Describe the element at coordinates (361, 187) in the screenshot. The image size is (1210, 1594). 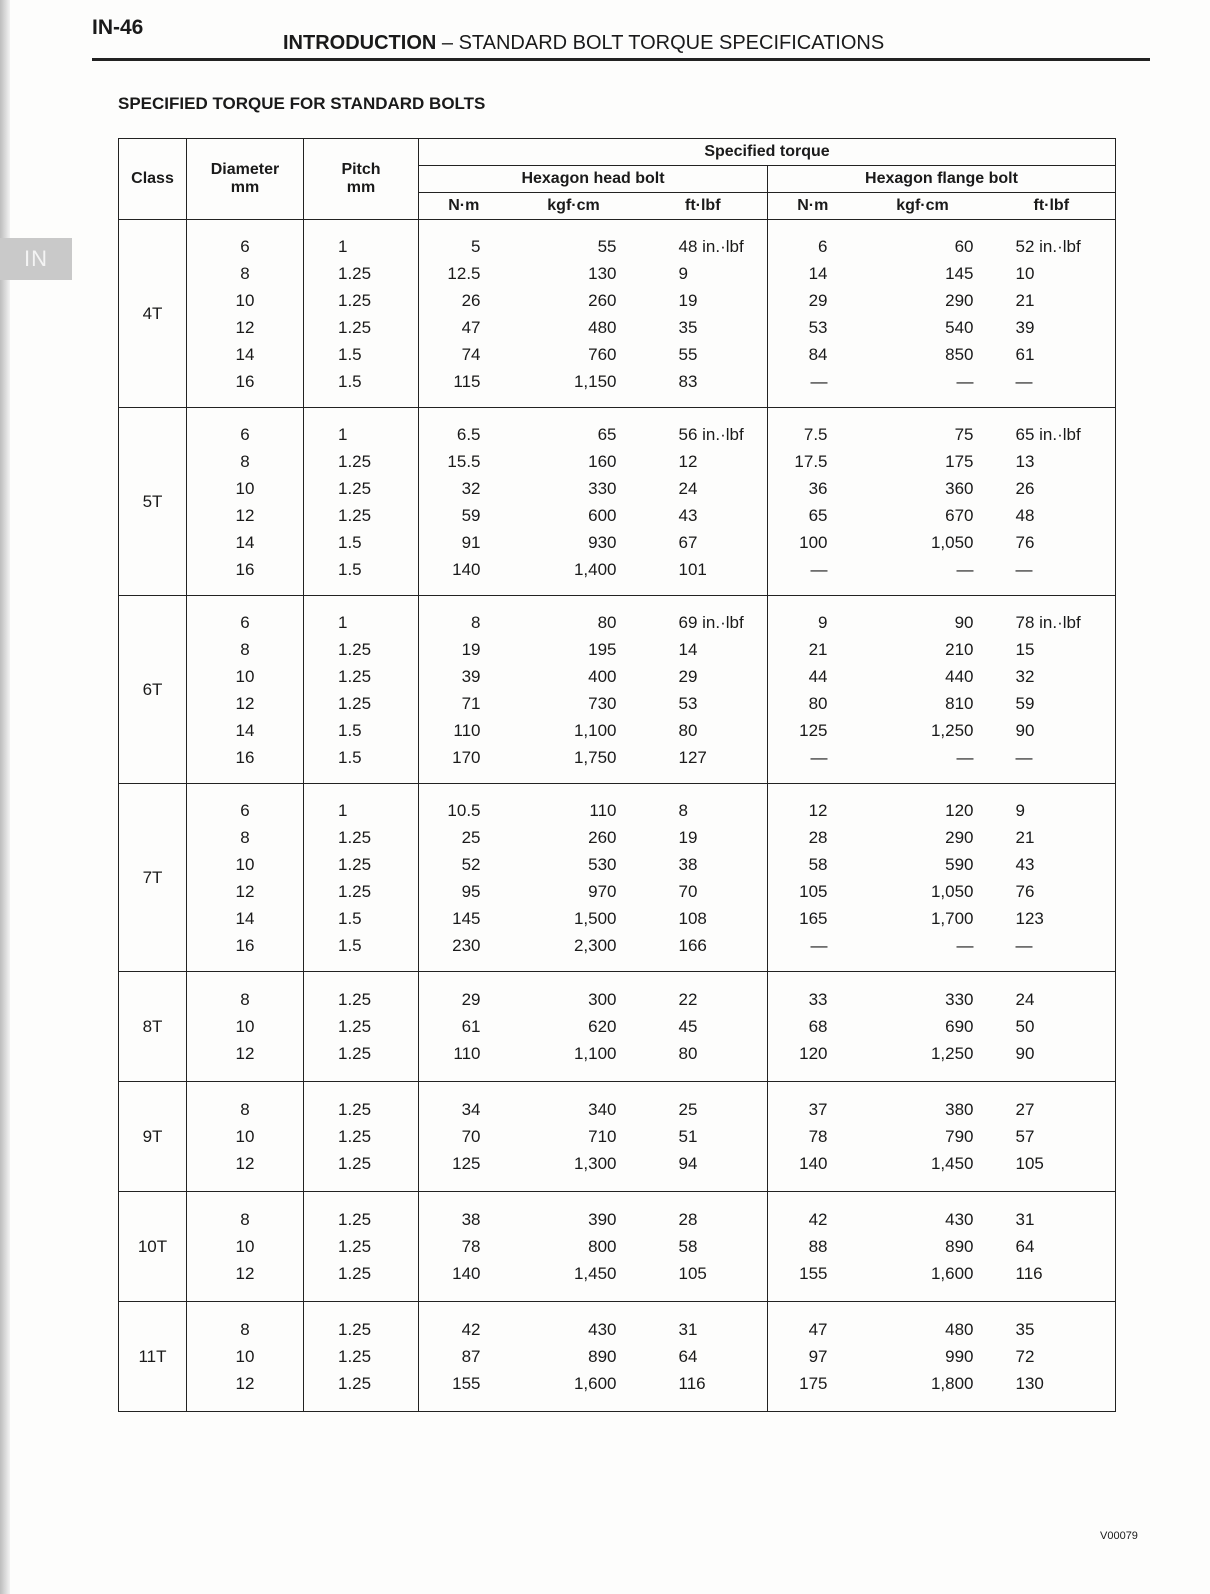
I see `header-pitch-unit: mm` at that location.